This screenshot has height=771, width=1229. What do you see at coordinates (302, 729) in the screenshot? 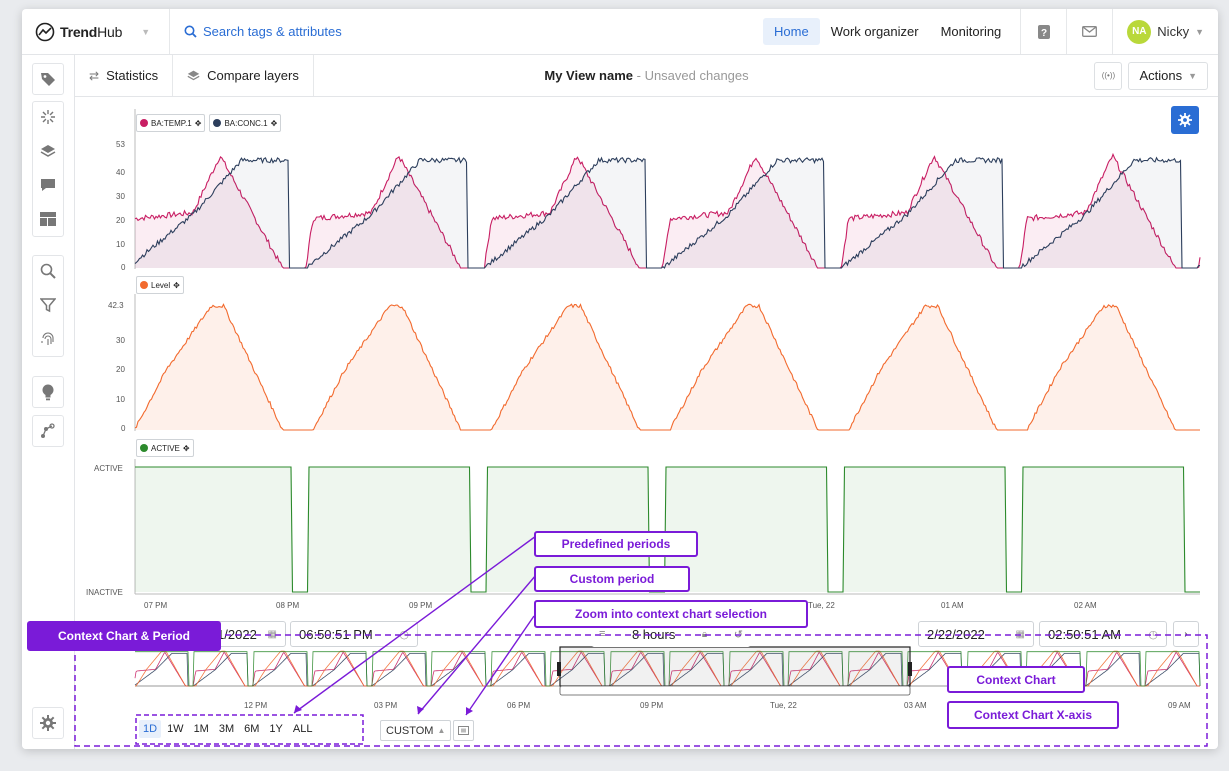
I see `preset-all: ALL` at bounding box center [302, 729].